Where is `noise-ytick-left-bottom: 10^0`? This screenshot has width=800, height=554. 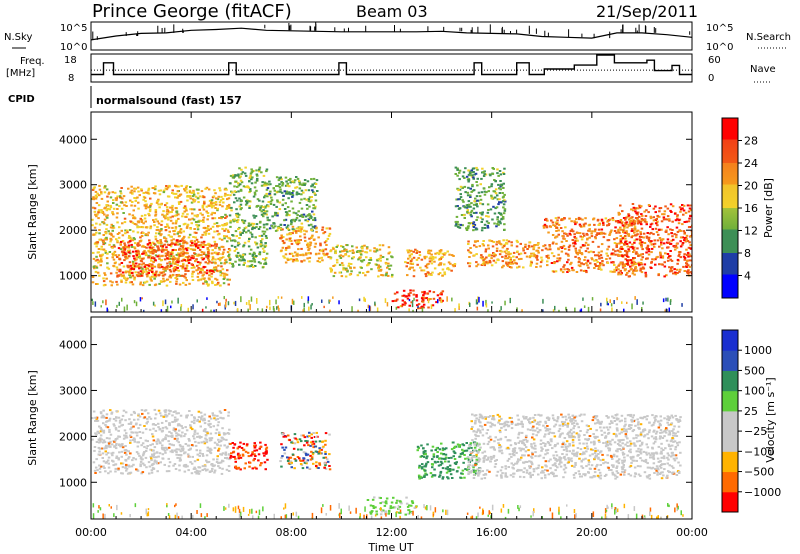
noise-ytick-left-bottom: 10^0 is located at coordinates (73, 47).